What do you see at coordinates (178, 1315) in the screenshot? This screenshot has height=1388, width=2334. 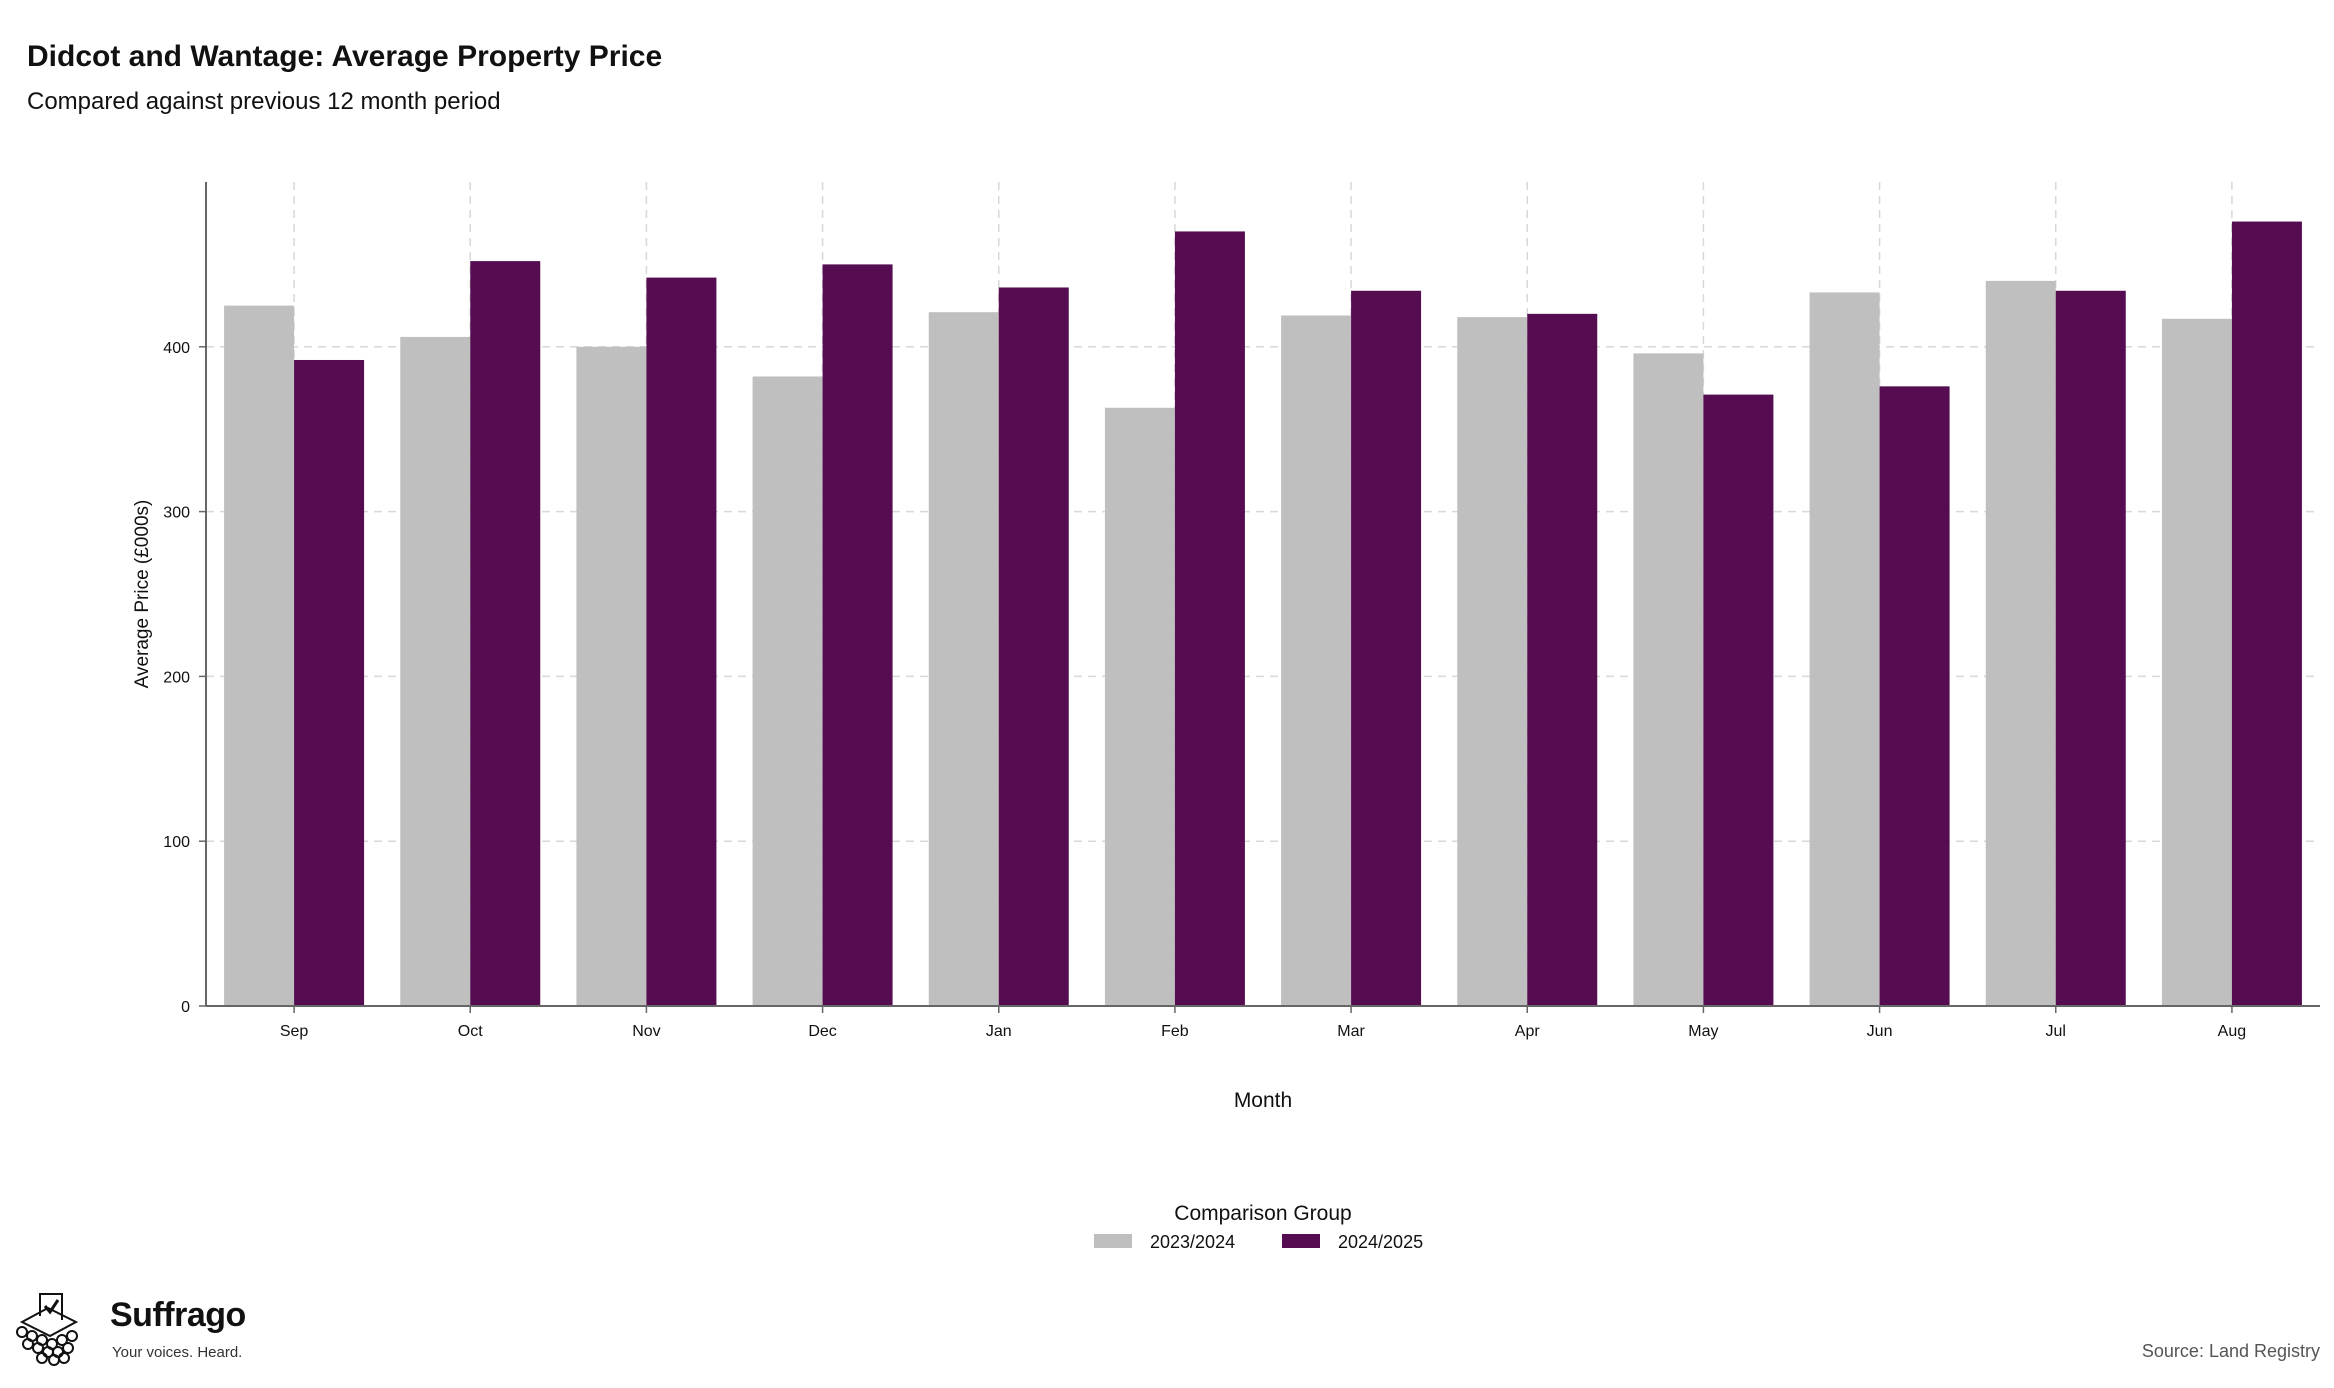 I see `brand-name: Suffrago` at bounding box center [178, 1315].